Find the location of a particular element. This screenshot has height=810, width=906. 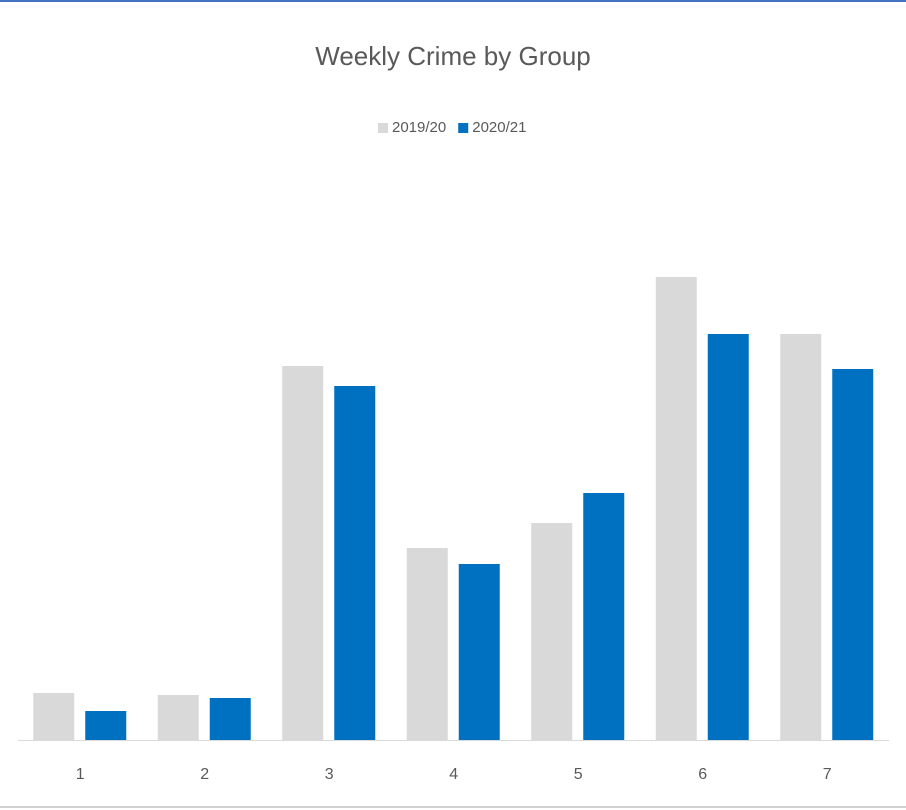

x-tick-label: 1 is located at coordinates (80, 774).